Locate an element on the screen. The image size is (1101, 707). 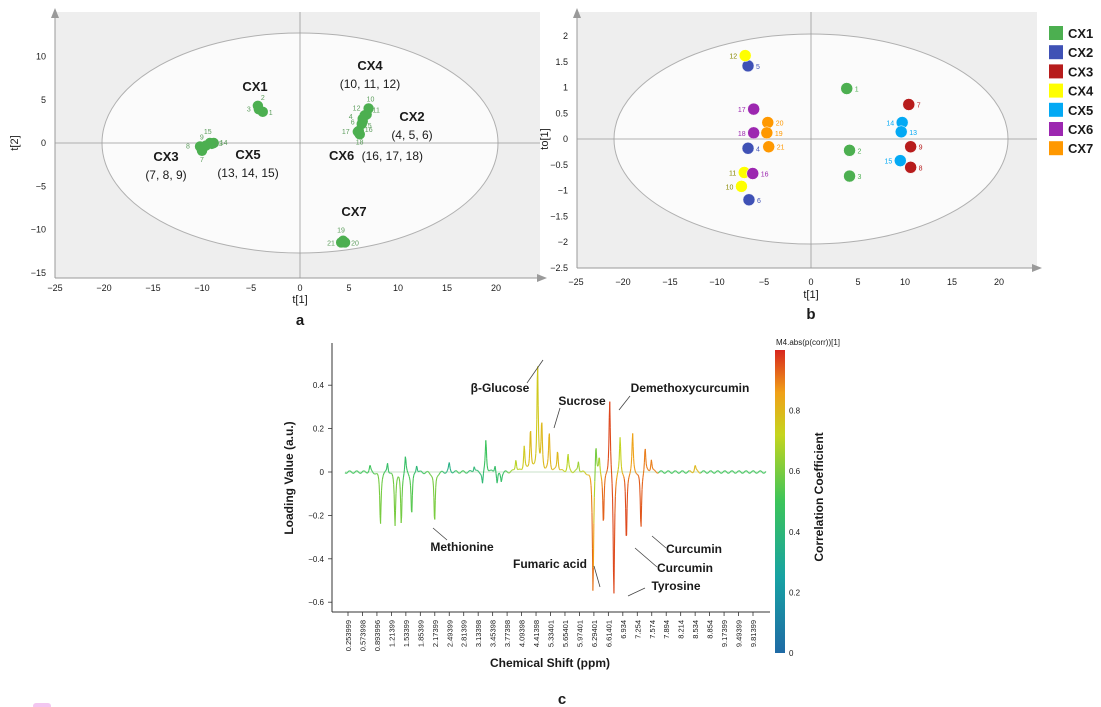
panel-a-ytick-label: −5 is located at coordinates (41, 186).